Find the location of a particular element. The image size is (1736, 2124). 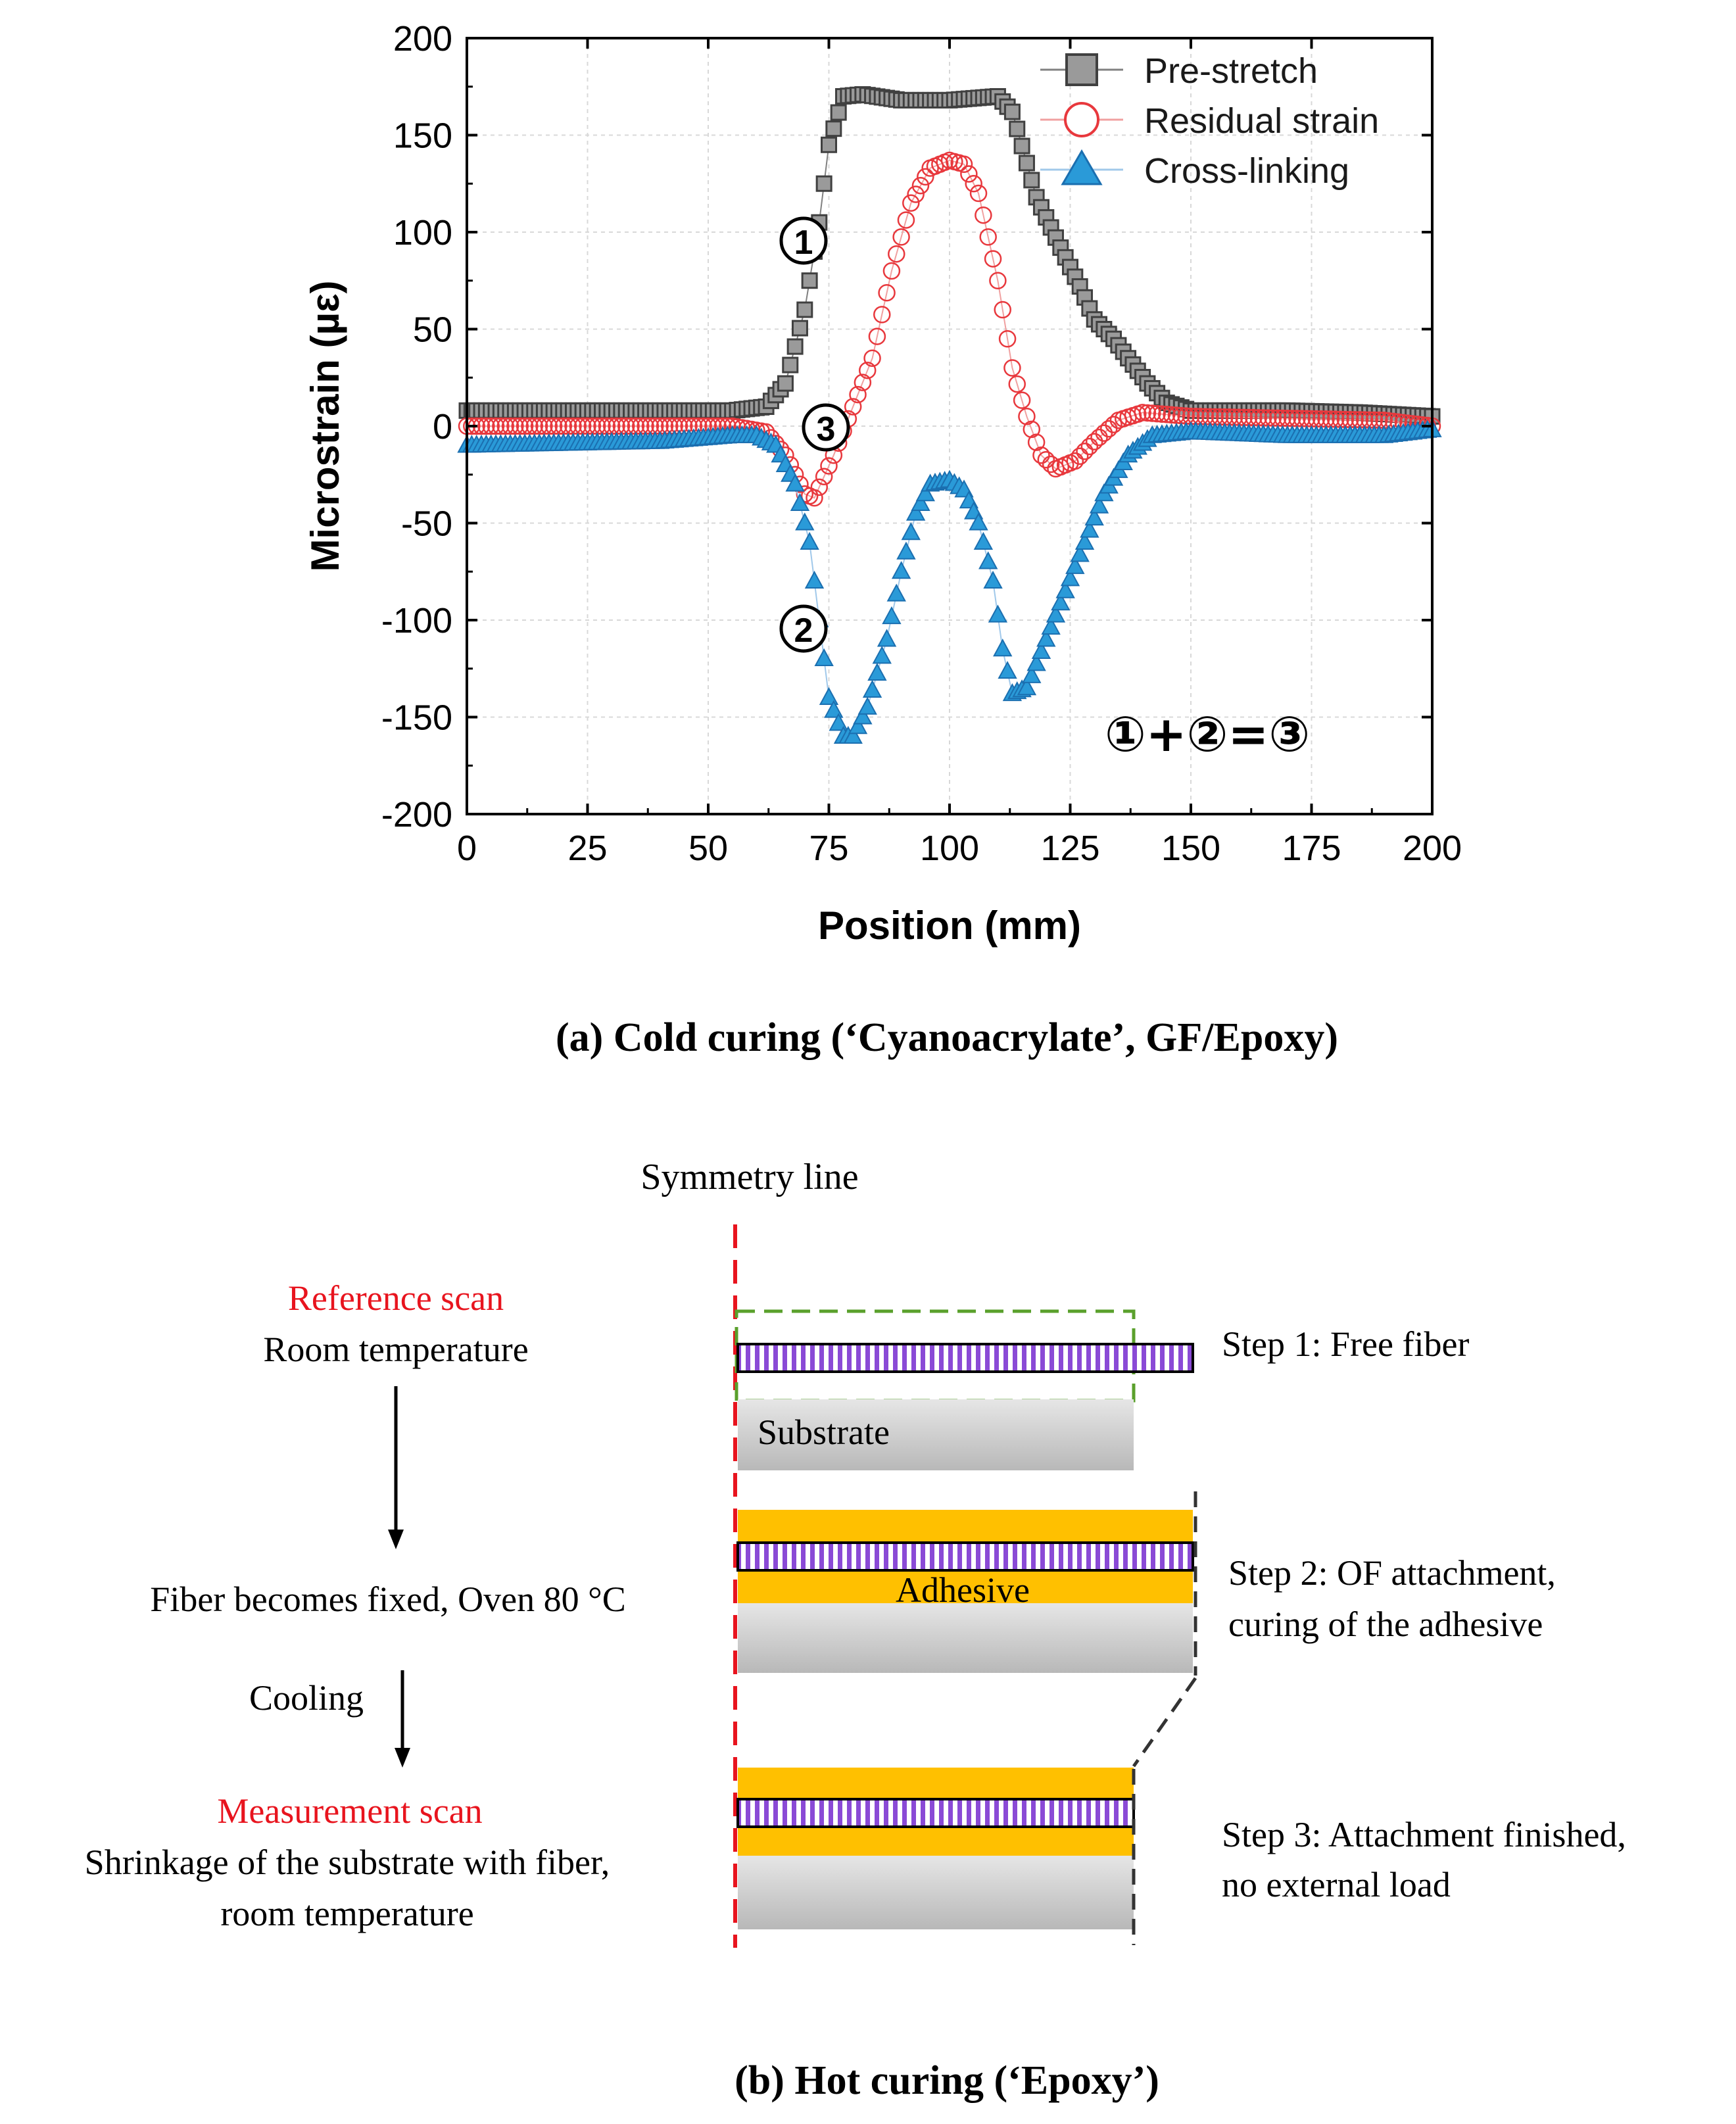

cooling-label: Cooling is located at coordinates (306, 1698).